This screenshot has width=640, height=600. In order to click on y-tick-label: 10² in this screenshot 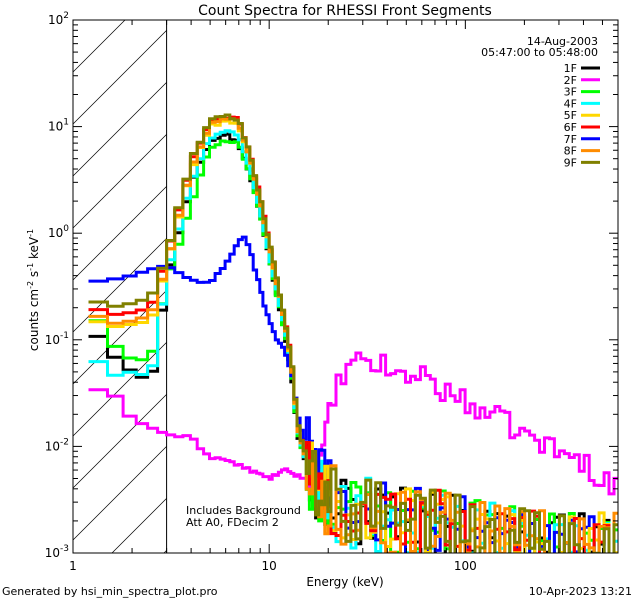, I will do `click(58, 19)`.